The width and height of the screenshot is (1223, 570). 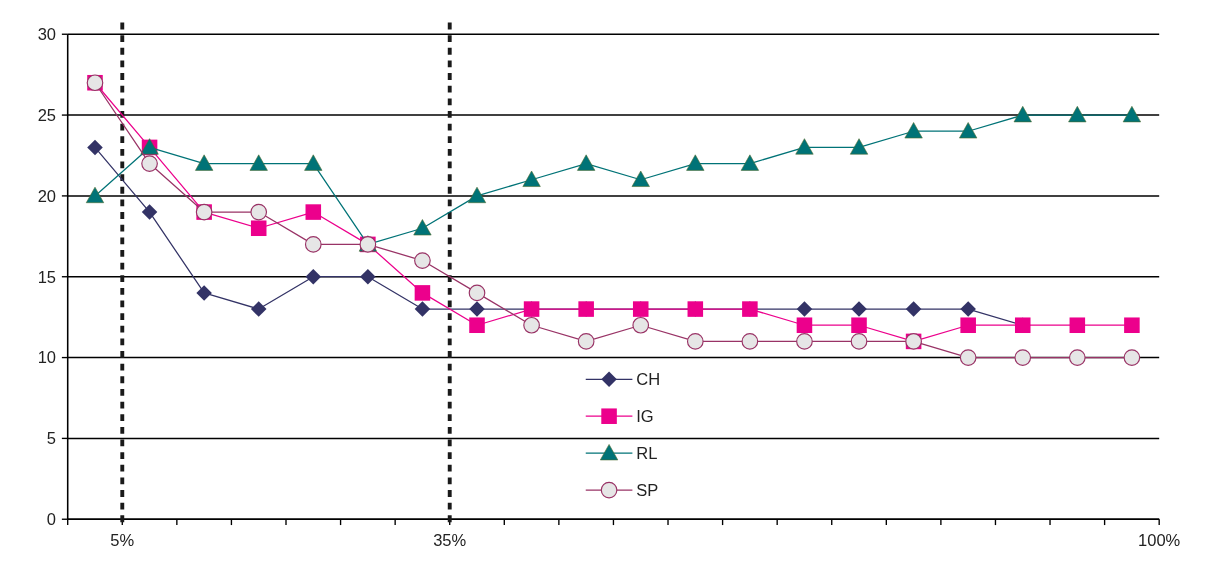 What do you see at coordinates (648, 380) in the screenshot?
I see `legend-label: CH` at bounding box center [648, 380].